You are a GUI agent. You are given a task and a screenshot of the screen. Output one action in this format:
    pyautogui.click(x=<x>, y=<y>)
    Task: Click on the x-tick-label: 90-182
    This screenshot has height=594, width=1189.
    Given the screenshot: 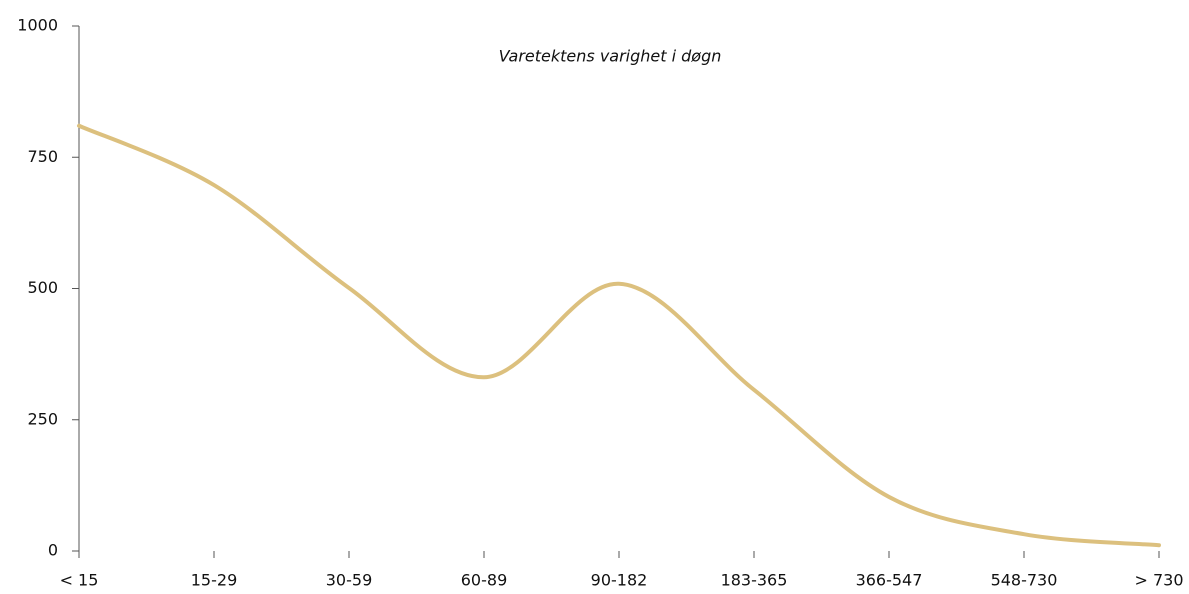 What is the action you would take?
    pyautogui.click(x=619, y=580)
    